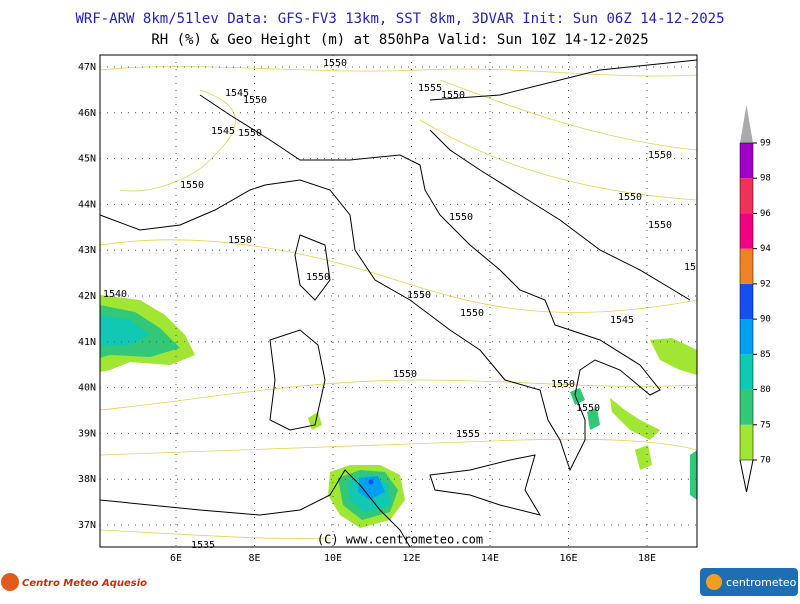 This screenshot has height=604, width=800. I want to click on logo-left-icon, so click(10, 582).